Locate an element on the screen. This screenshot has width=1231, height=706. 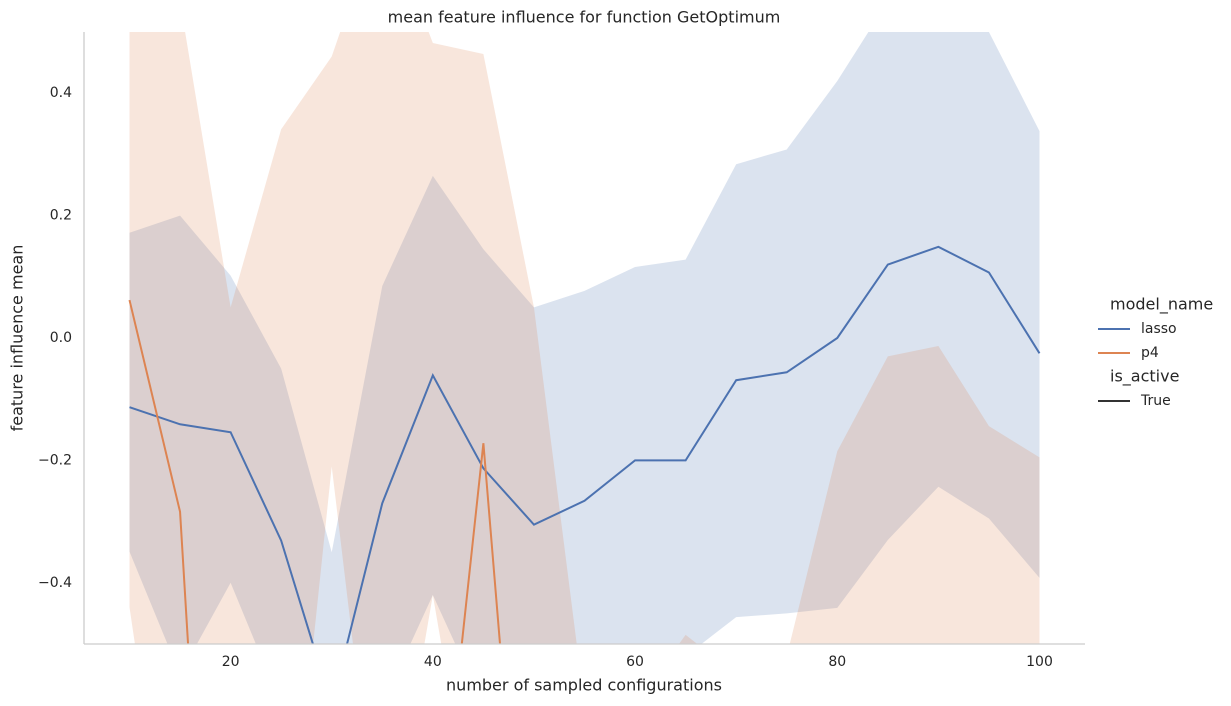
legend-label: True is located at coordinates (1155, 401).